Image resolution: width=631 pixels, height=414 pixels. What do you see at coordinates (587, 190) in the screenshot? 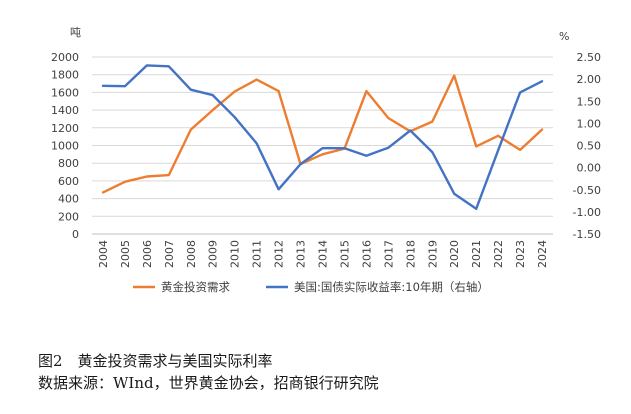
I see `right-tick-label: -0.50` at bounding box center [587, 190].